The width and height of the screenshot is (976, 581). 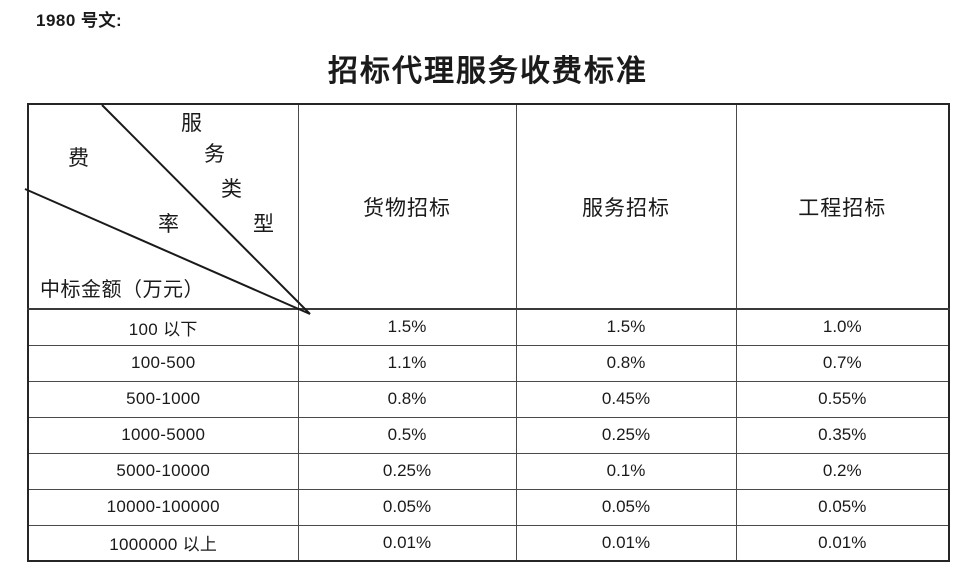 I want to click on rate-cell: 0.55%, so click(x=842, y=399).